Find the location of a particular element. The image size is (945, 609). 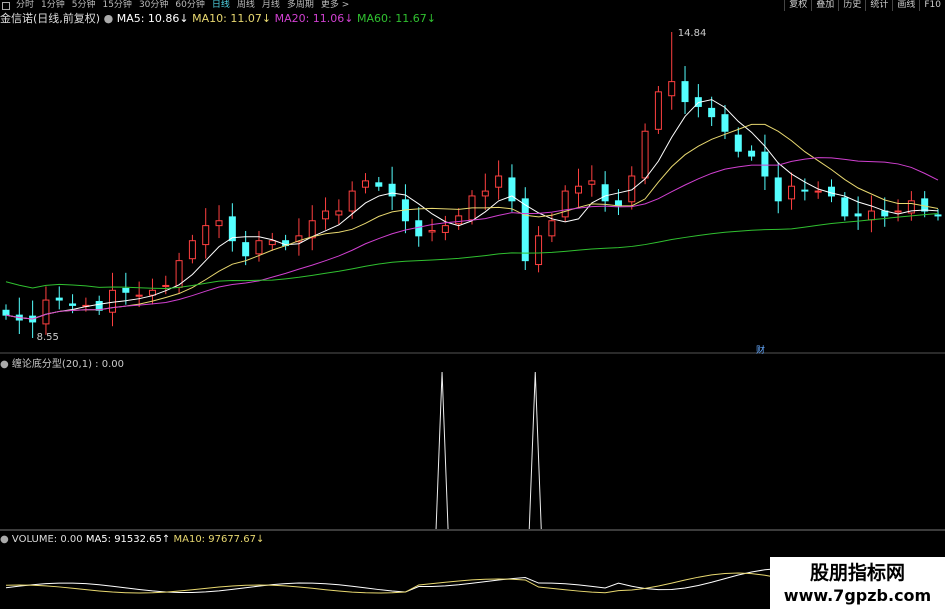

ma20-label: MA20: 11.06↓ is located at coordinates (314, 18).